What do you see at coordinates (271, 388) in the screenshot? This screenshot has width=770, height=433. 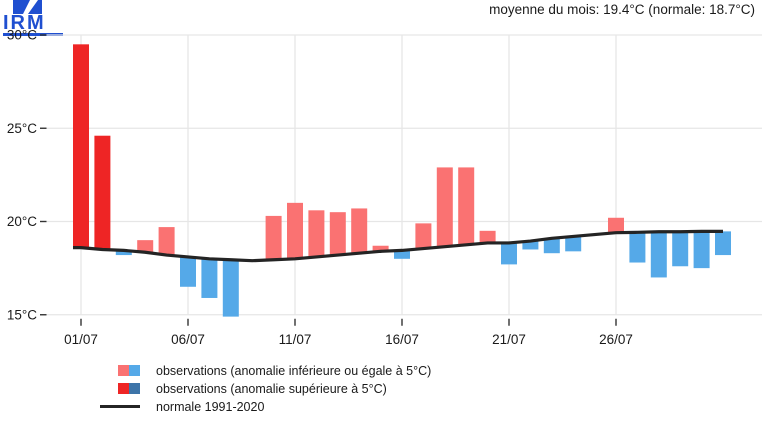 I see `legend-label: observations (anomalie supérieure à 5°C)` at bounding box center [271, 388].